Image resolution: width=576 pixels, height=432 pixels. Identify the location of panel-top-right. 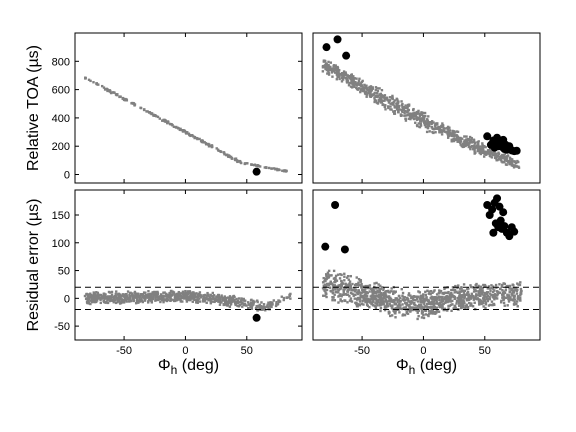
(426, 108).